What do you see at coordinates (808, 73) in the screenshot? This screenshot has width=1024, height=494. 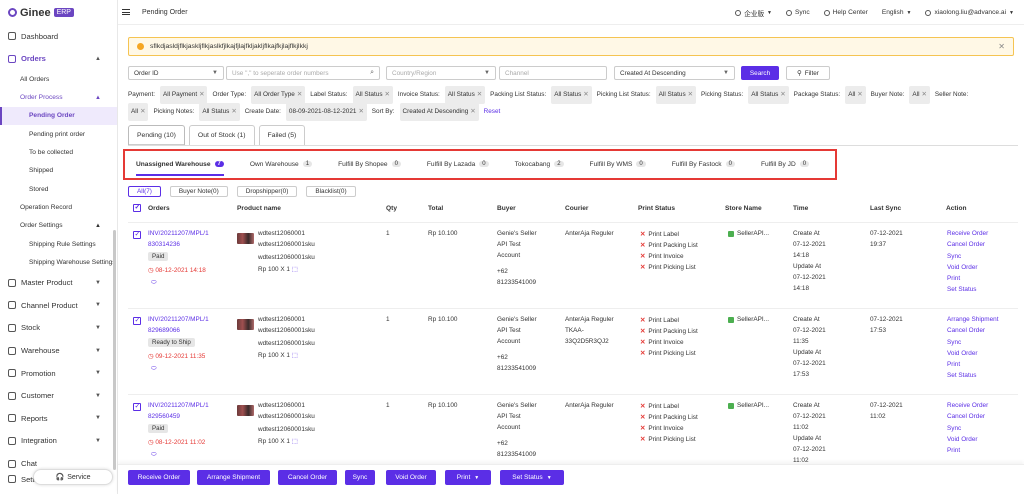 I see `filter-button: ⚲ Filter` at bounding box center [808, 73].